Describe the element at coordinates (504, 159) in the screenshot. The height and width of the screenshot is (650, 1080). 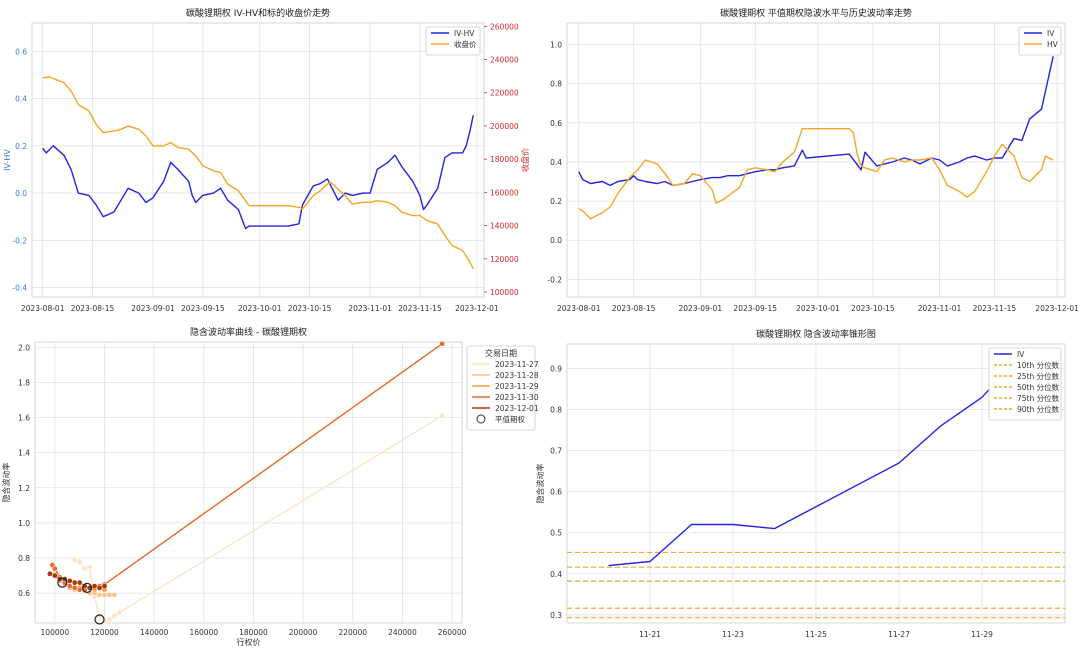
I see `y2-tick-label: 180000` at that location.